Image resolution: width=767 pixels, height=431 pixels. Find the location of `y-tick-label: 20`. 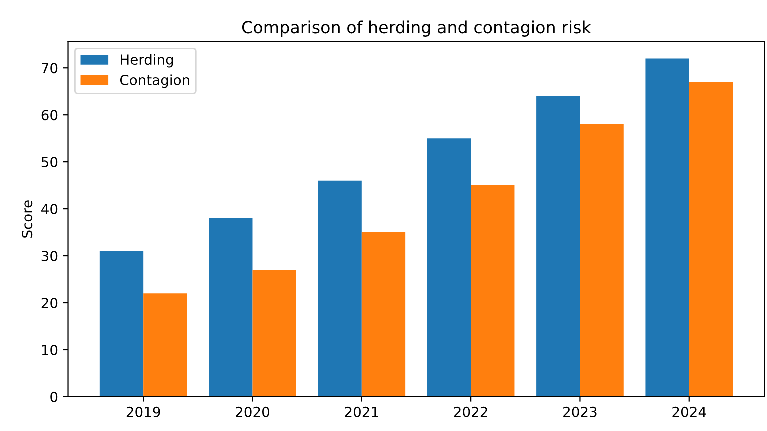

y-tick-label: 20 is located at coordinates (50, 303).